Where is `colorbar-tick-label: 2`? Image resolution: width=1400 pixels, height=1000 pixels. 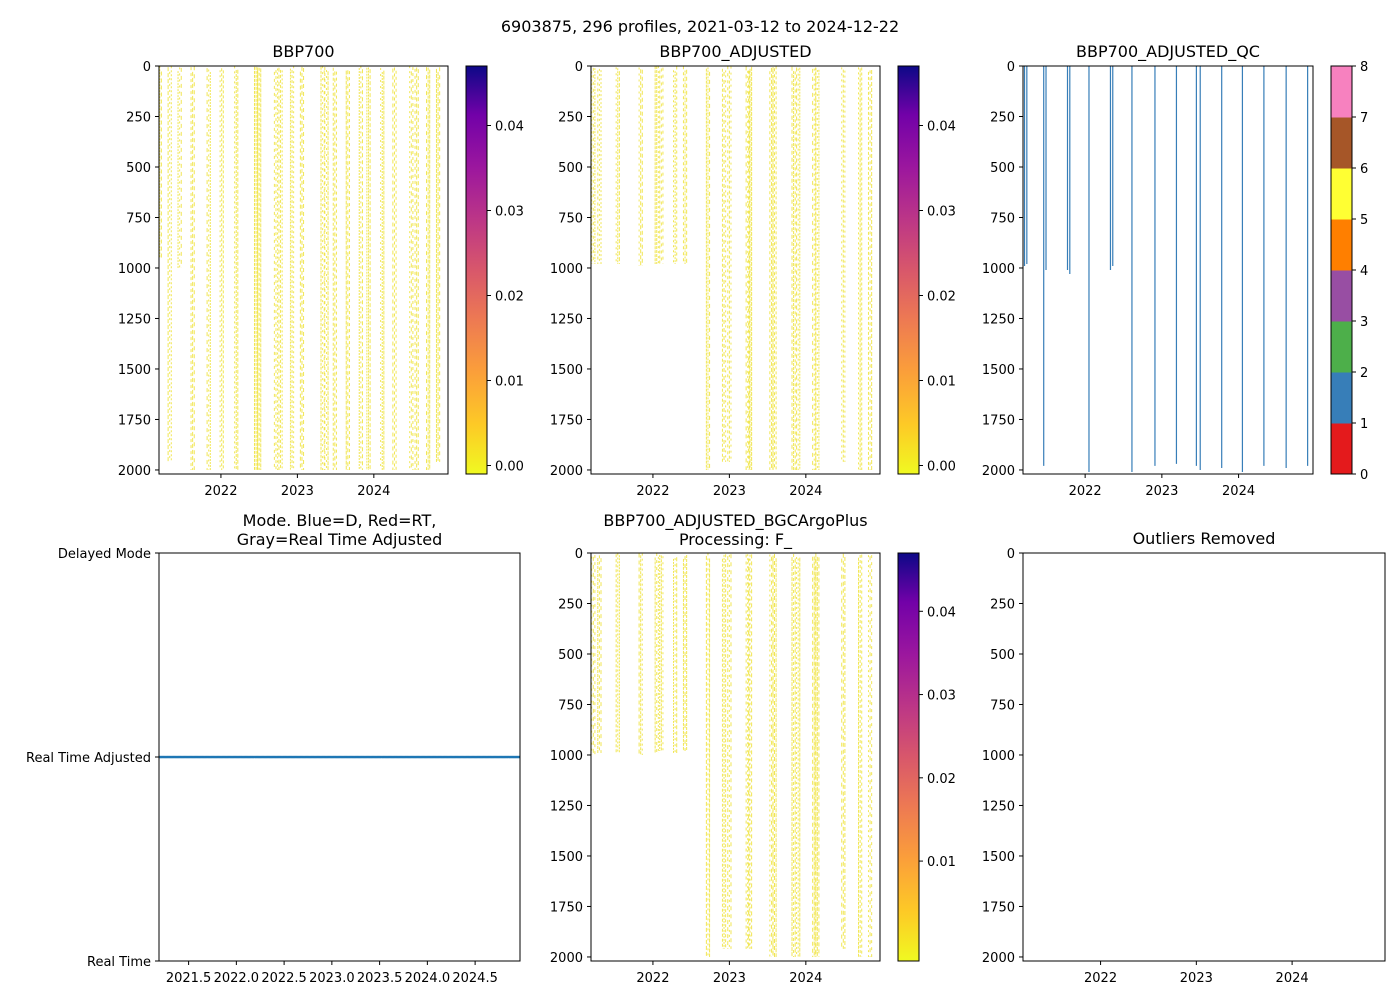 colorbar-tick-label: 2 is located at coordinates (1364, 373).